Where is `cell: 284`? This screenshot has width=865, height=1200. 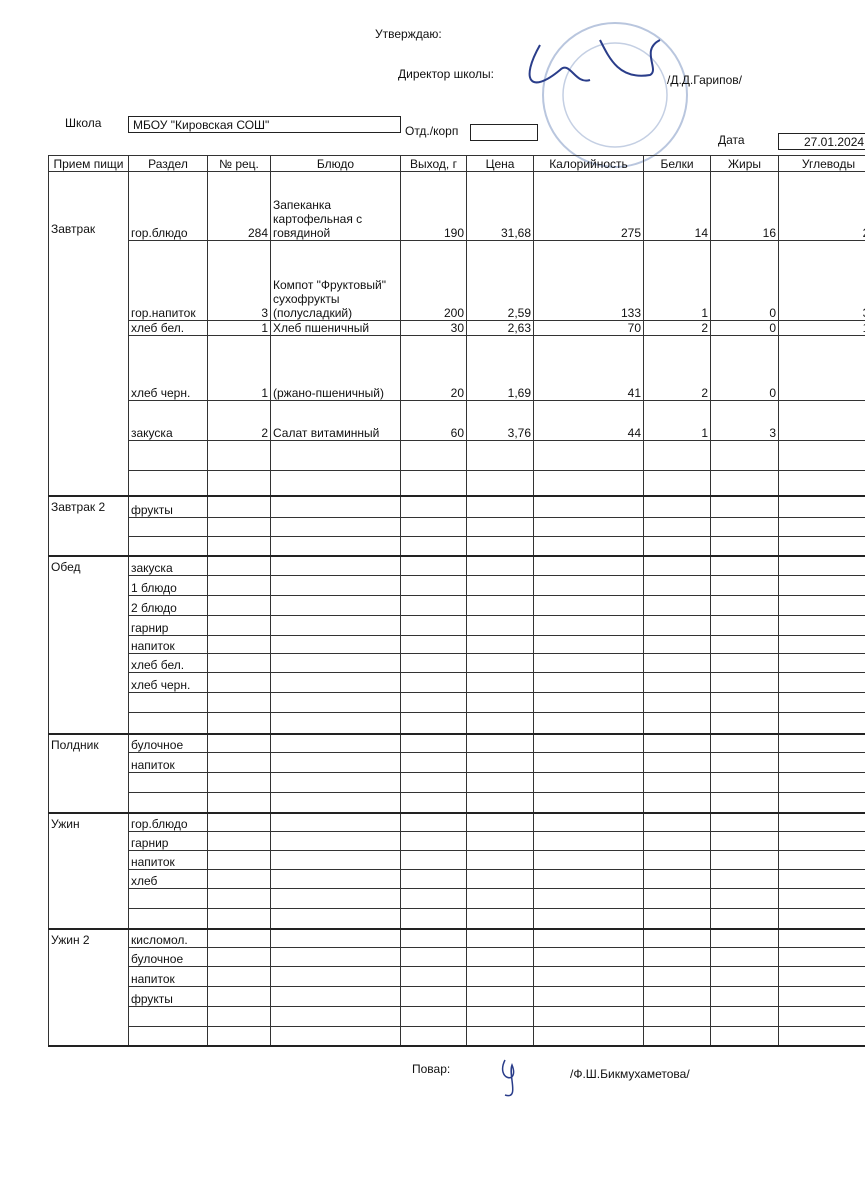 cell: 284 is located at coordinates (239, 206).